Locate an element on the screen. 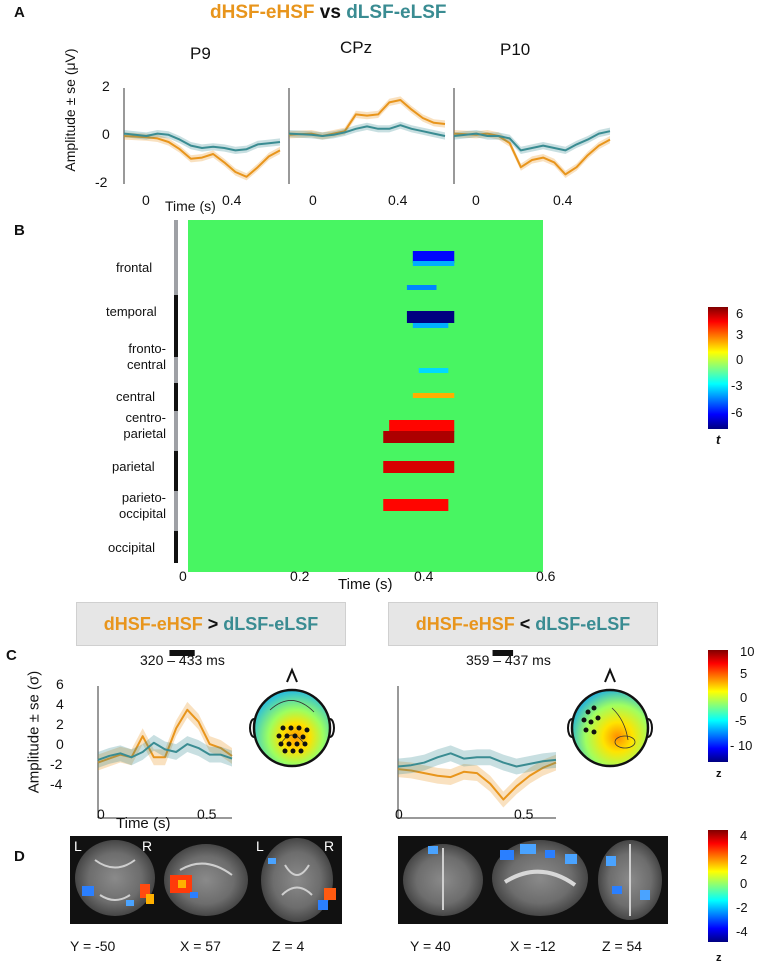 The width and height of the screenshot is (765, 972). panel-label-c: C is located at coordinates (11, 655).